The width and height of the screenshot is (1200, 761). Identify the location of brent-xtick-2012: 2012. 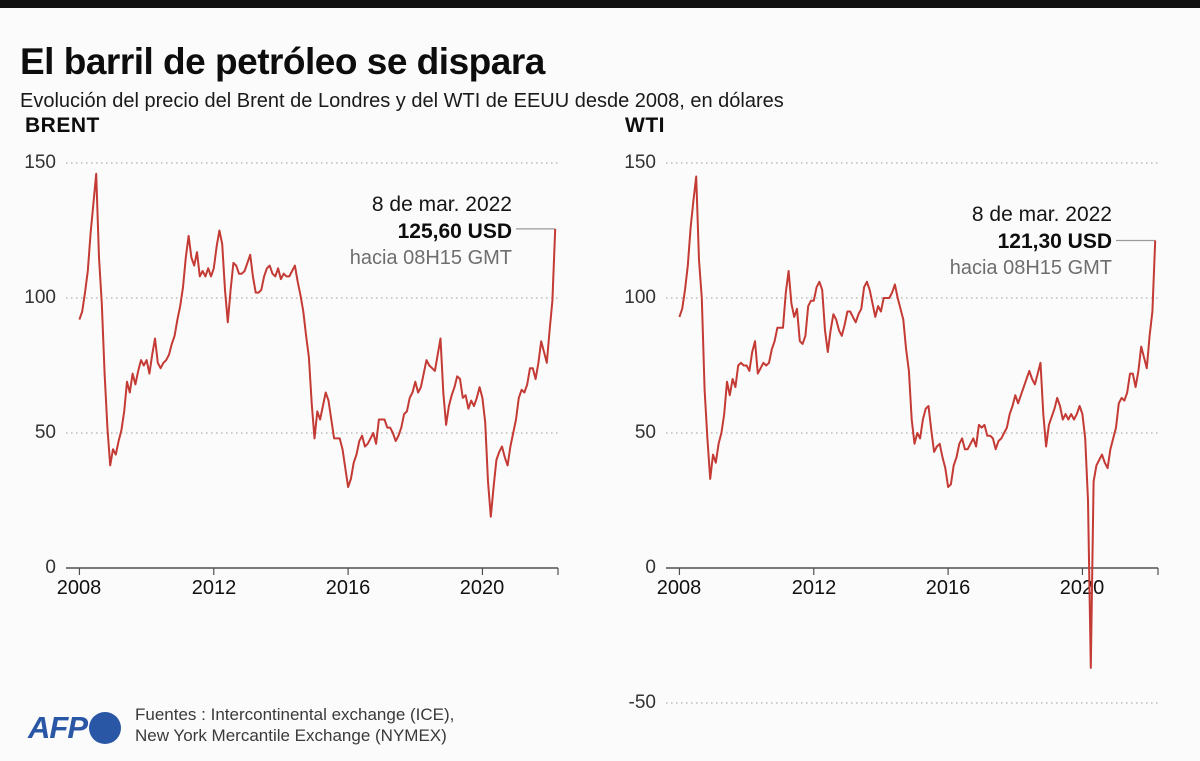
(214, 588).